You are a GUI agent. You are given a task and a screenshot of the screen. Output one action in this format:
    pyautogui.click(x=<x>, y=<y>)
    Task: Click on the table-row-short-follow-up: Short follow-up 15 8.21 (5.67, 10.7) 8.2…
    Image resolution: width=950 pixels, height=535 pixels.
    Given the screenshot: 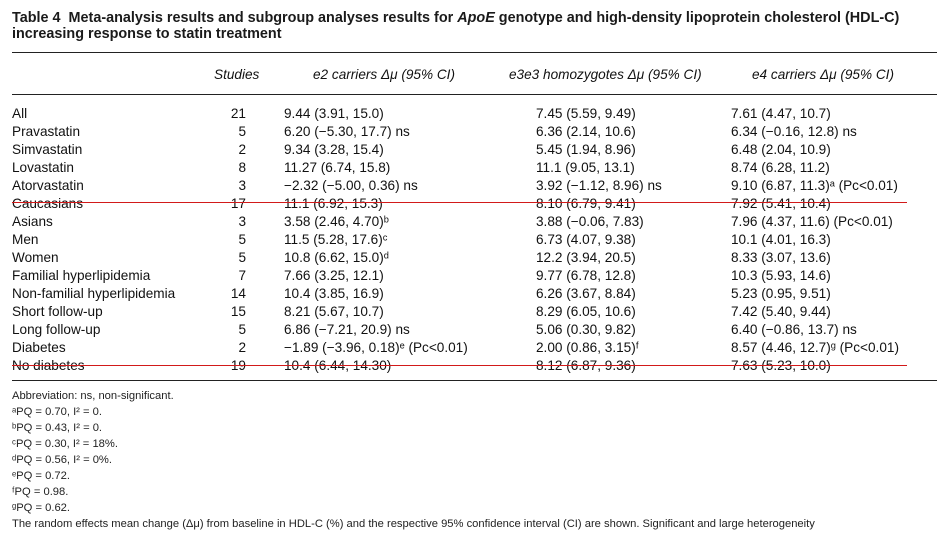 What is the action you would take?
    pyautogui.click(x=475, y=313)
    